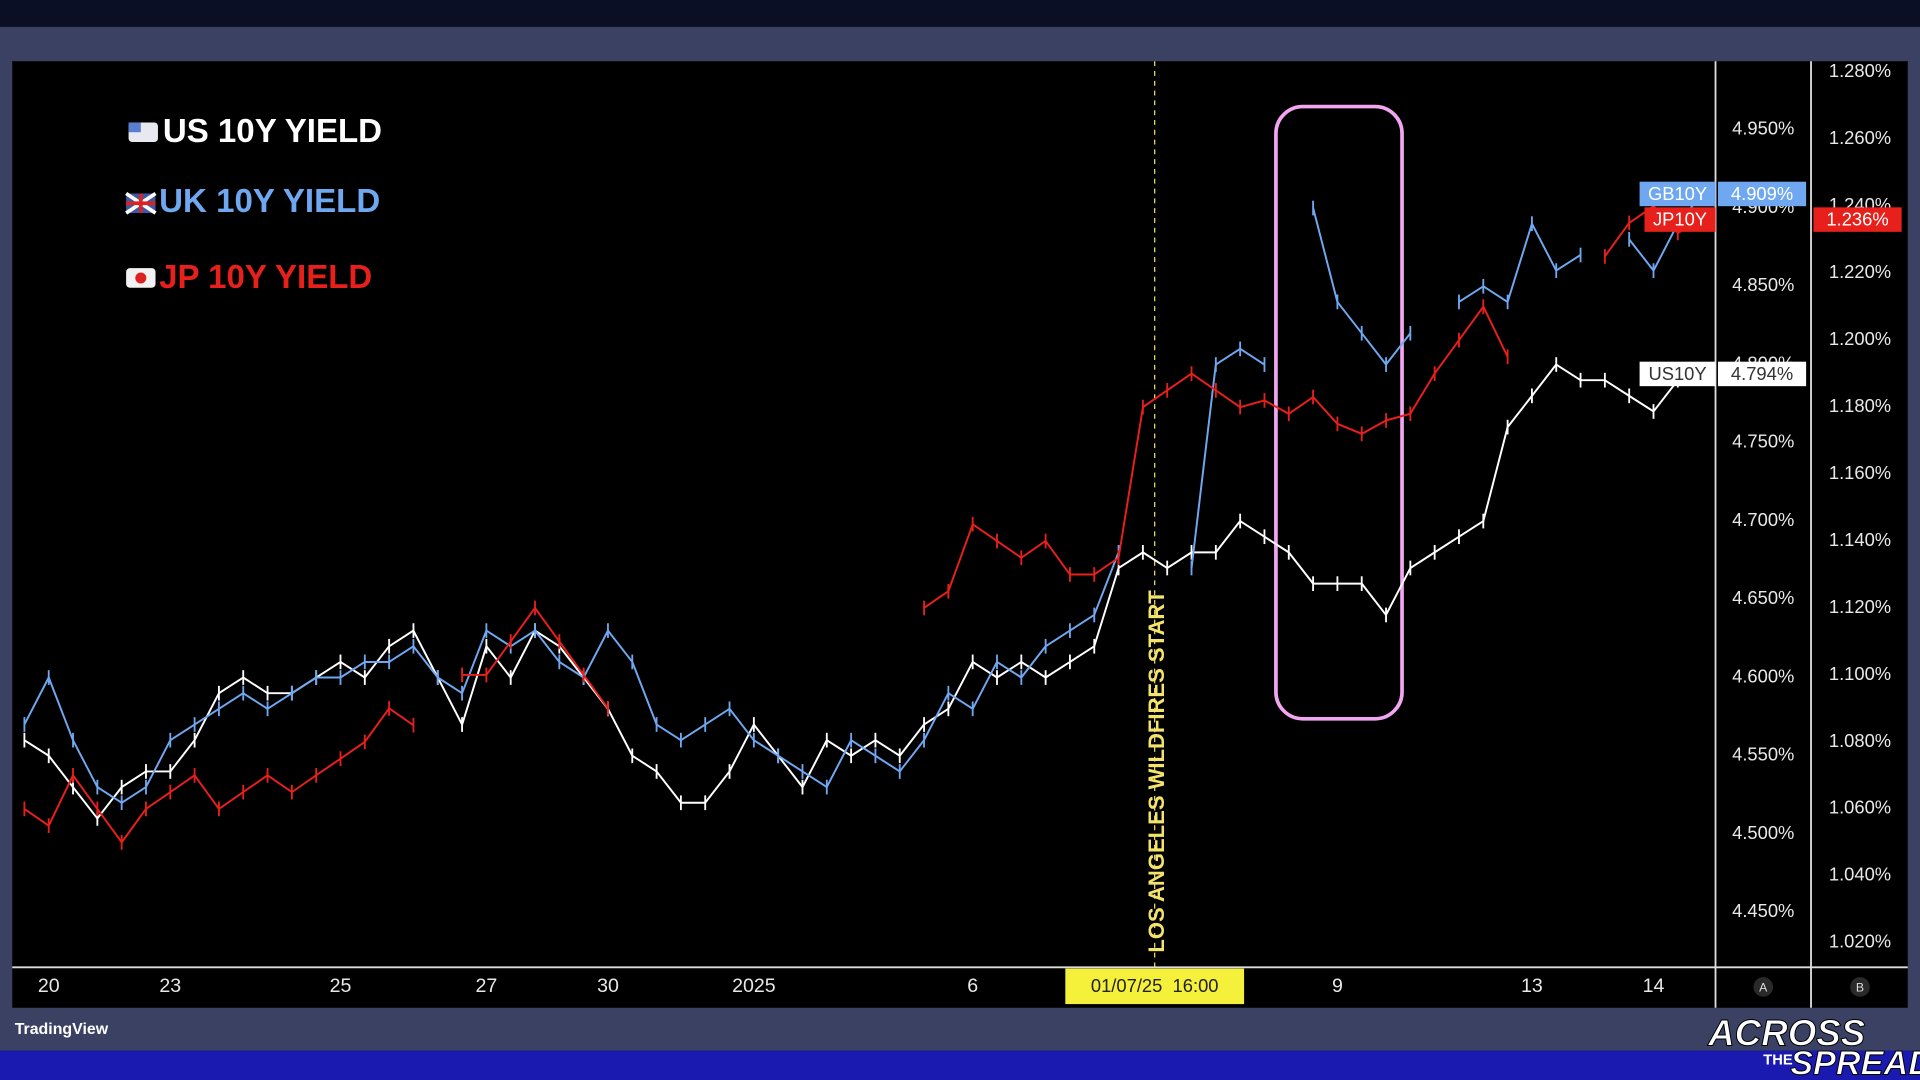  Describe the element at coordinates (1860, 807) in the screenshot. I see `y2-tick-label: 1.060%` at that location.